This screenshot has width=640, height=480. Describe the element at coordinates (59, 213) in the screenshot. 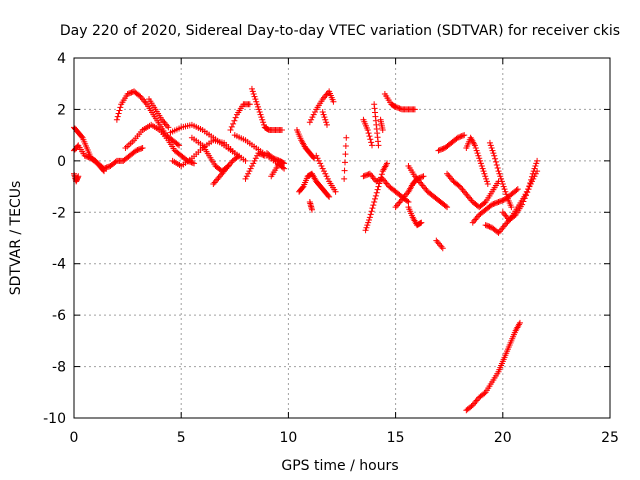

I see `y-tick-label: -2` at that location.